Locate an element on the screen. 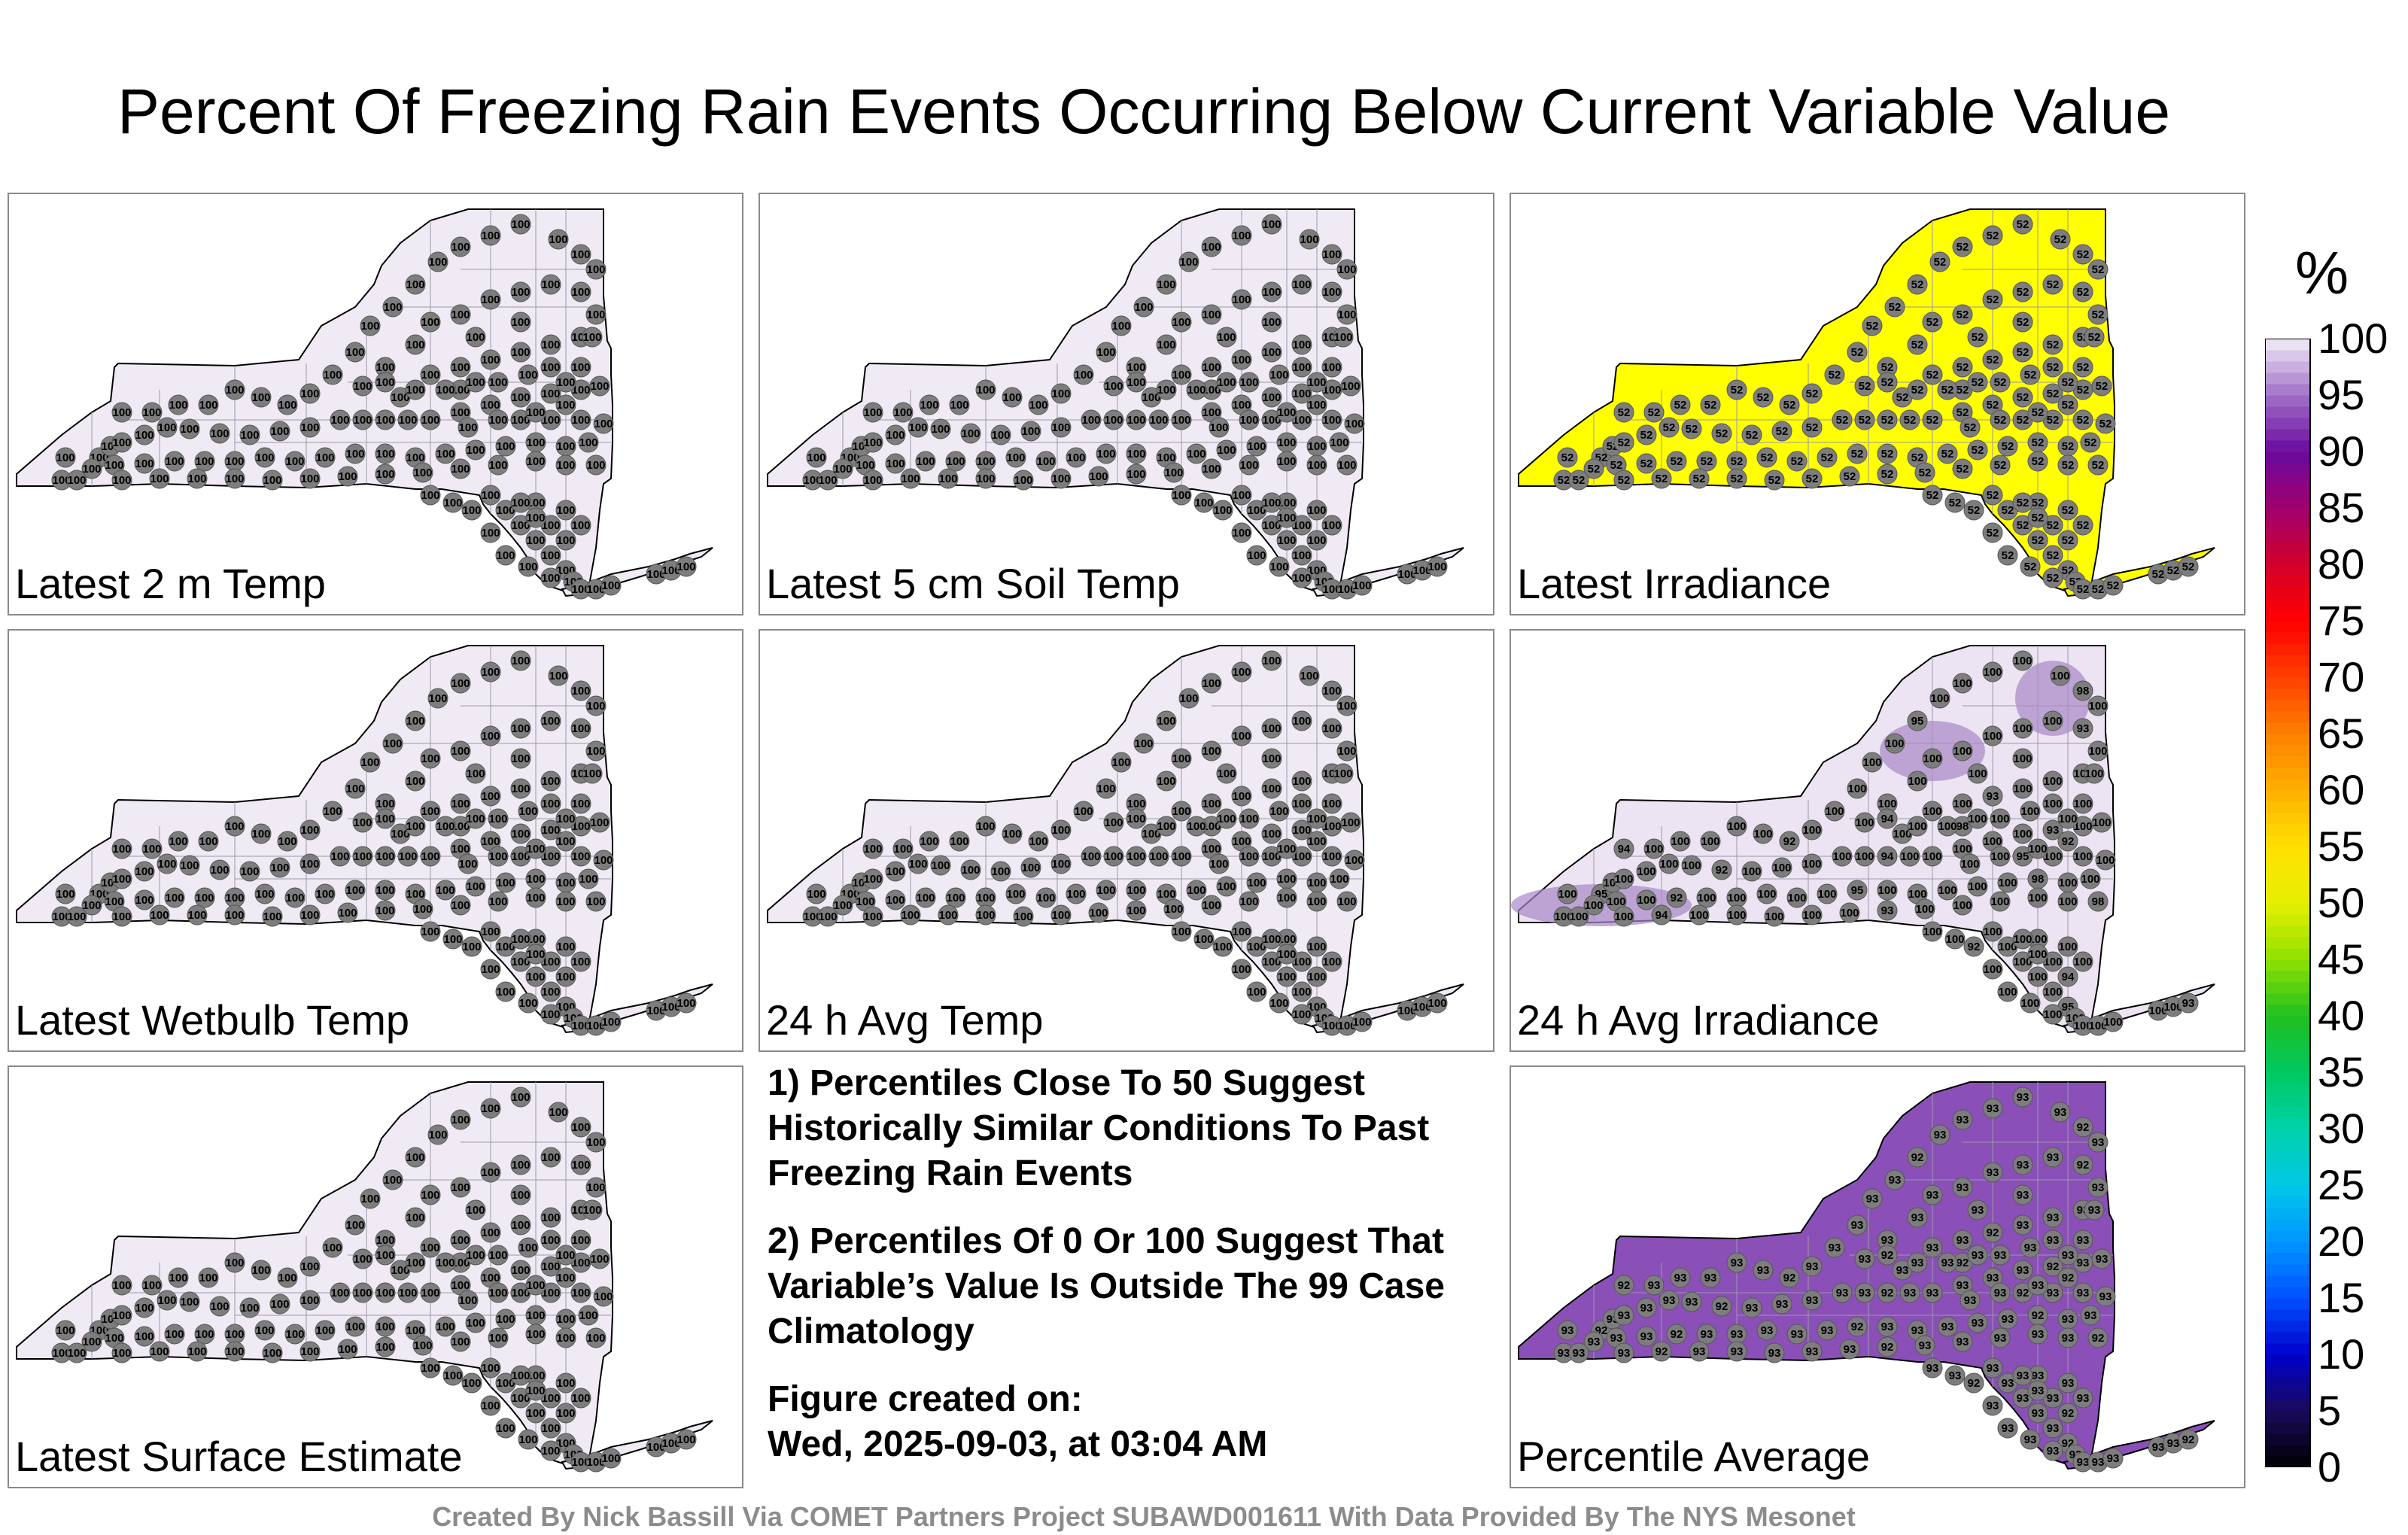  station-marker: 98 is located at coordinates (2082, 690).